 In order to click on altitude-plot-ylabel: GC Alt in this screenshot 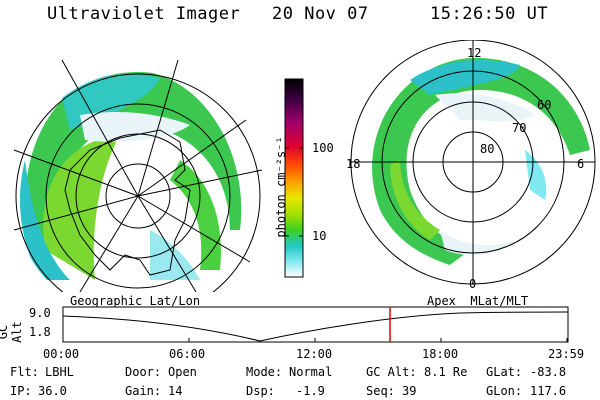, I will do `click(12, 332)`.